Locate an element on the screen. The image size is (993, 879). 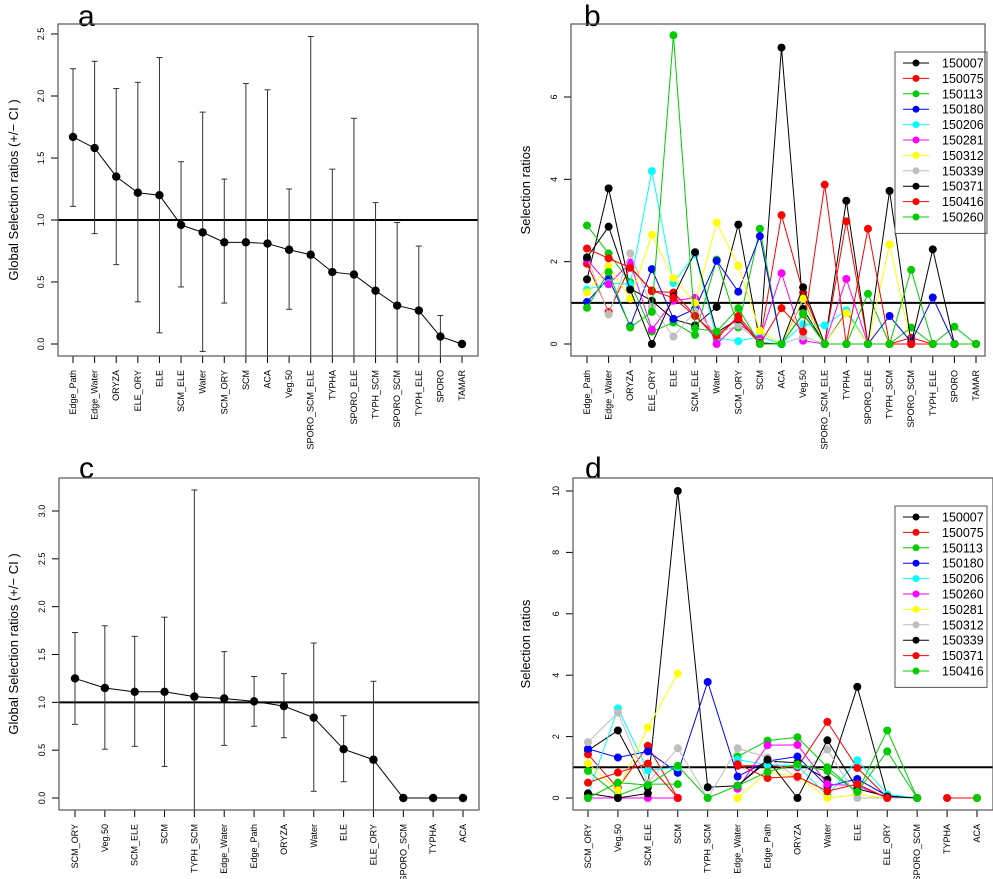
y-tick-label: 0.0 is located at coordinates (41, 344).